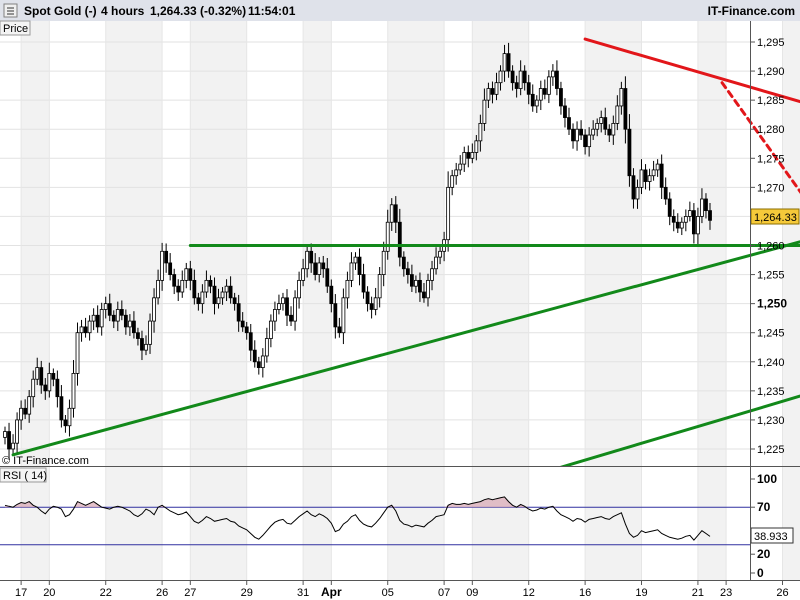  What do you see at coordinates (198, 11) in the screenshot?
I see `header-quote: 1,264.33 (-0.32%)` at bounding box center [198, 11].